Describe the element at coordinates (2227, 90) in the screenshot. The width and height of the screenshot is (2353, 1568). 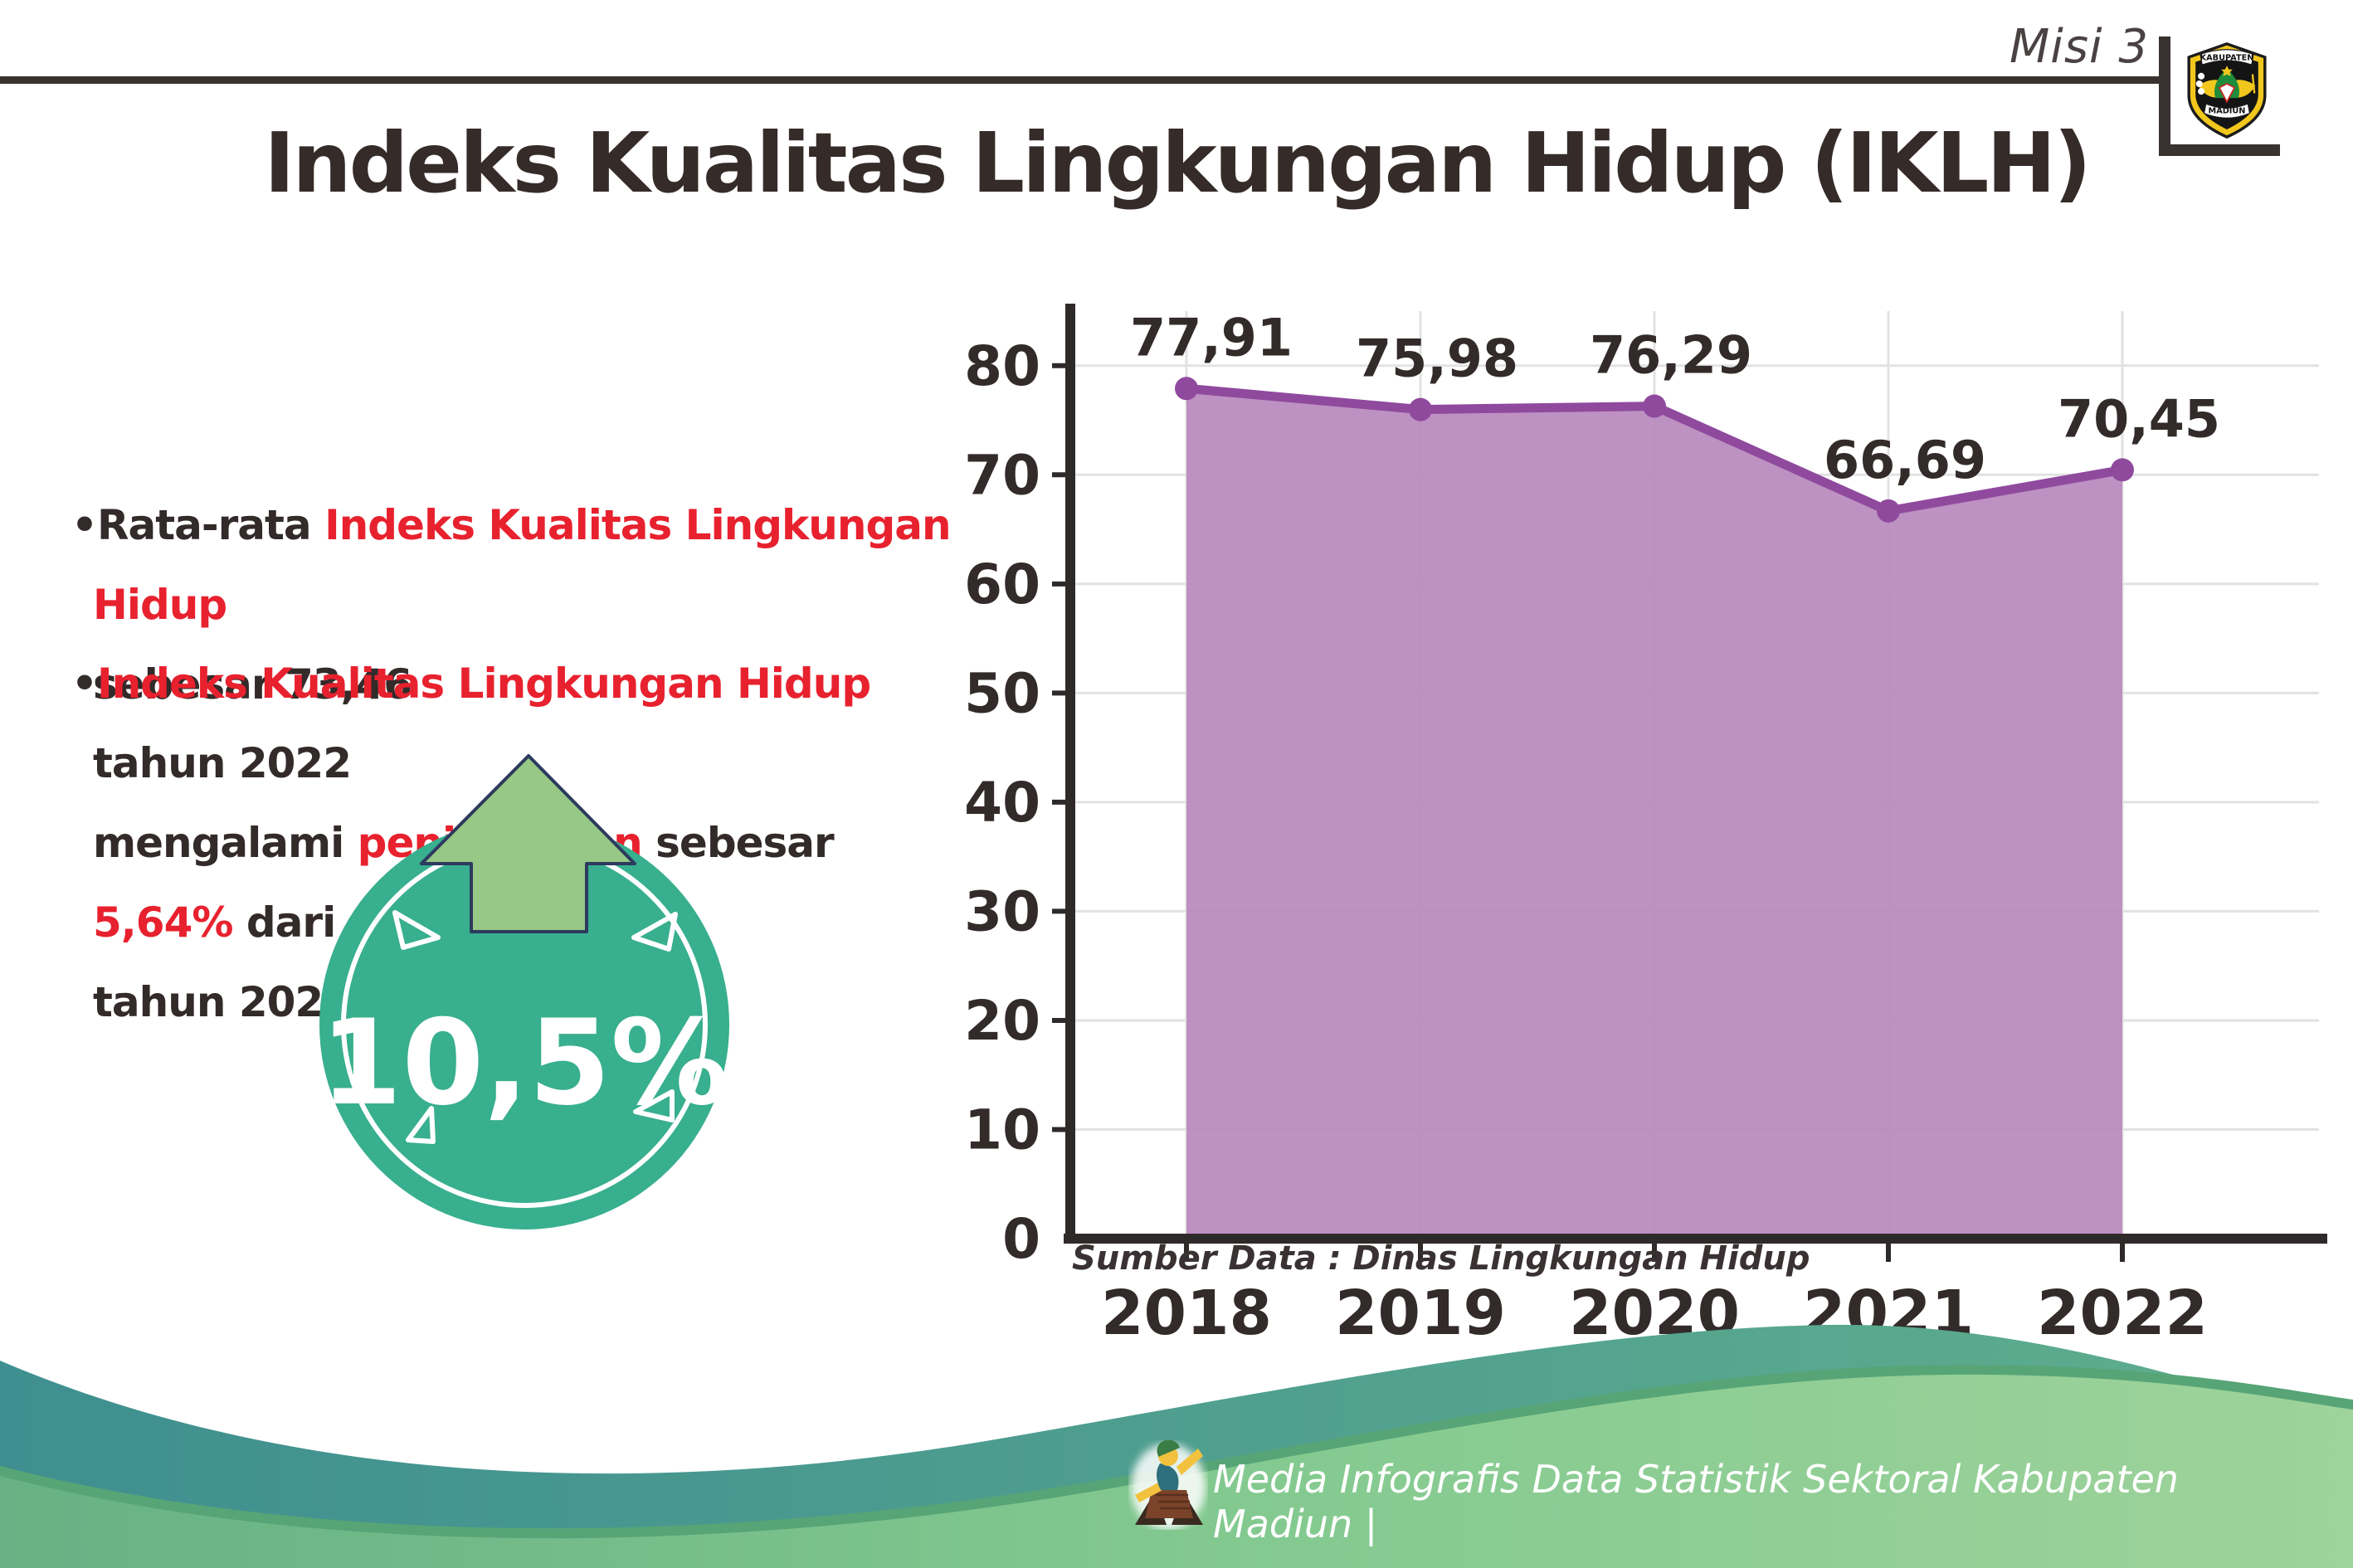
I see `kabupaten-madiun-logo-icon: KABUPATEN MADIUN` at that location.